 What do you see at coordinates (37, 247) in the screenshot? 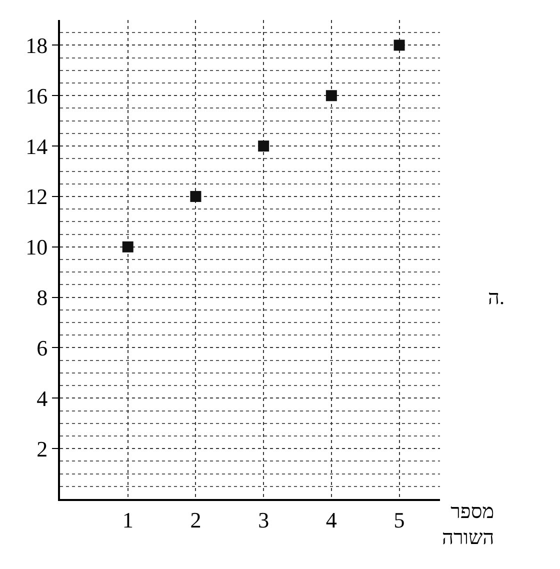
I see `y-tick-label: 10` at bounding box center [37, 247].